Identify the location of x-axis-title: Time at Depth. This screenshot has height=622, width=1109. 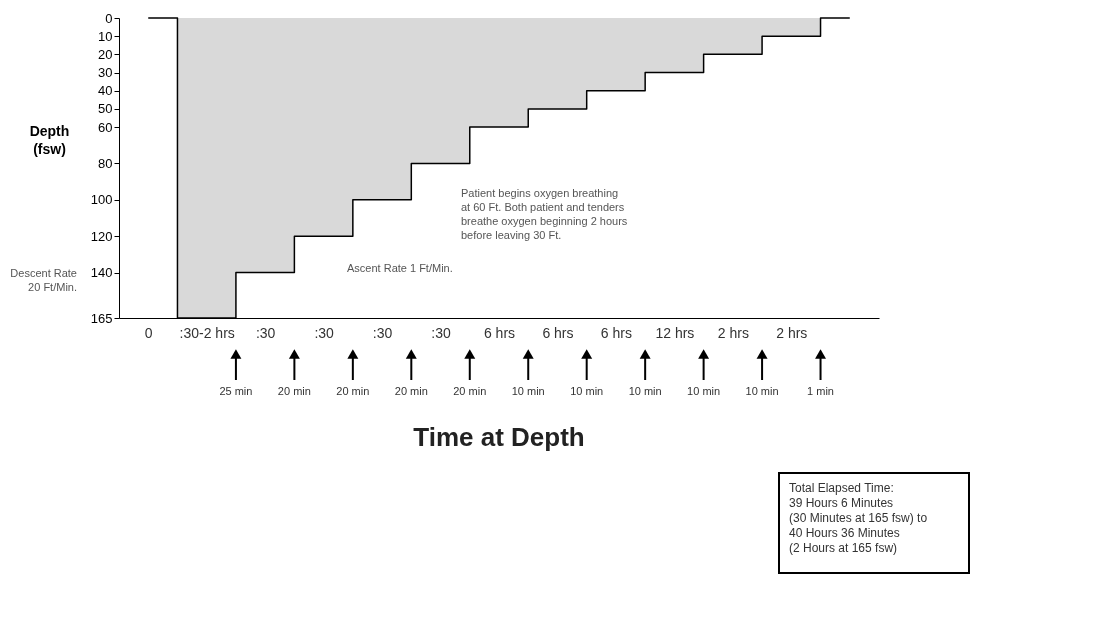
(499, 437).